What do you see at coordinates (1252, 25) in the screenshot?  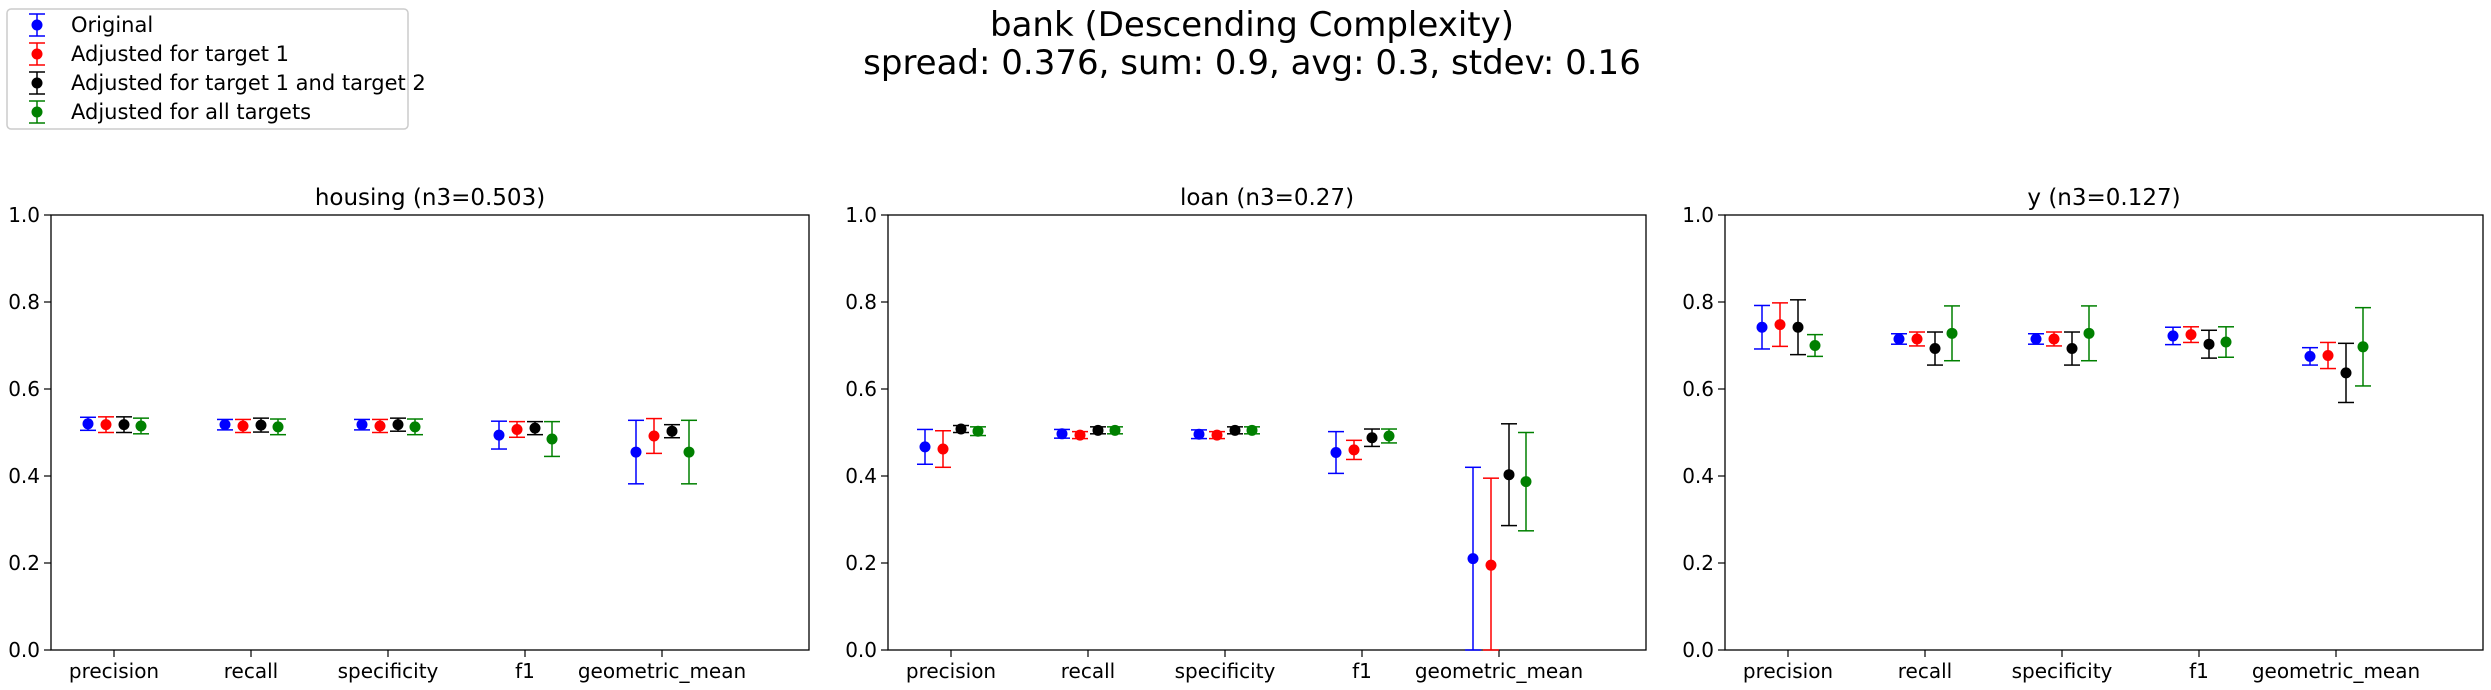 I see `figure-title-line1: bank (Descending Complexity)` at bounding box center [1252, 25].